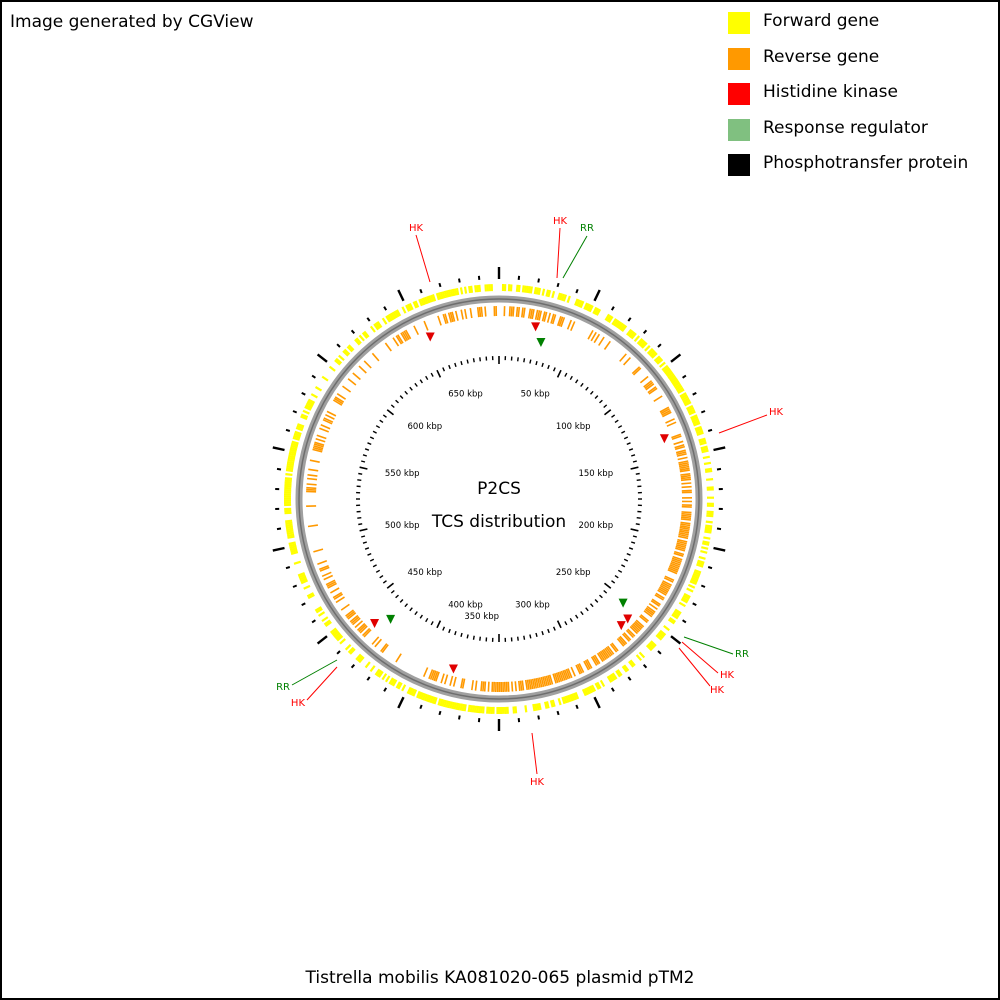 The height and width of the screenshot is (1000, 1000). I want to click on tick-label: 550 kbp, so click(402, 474).